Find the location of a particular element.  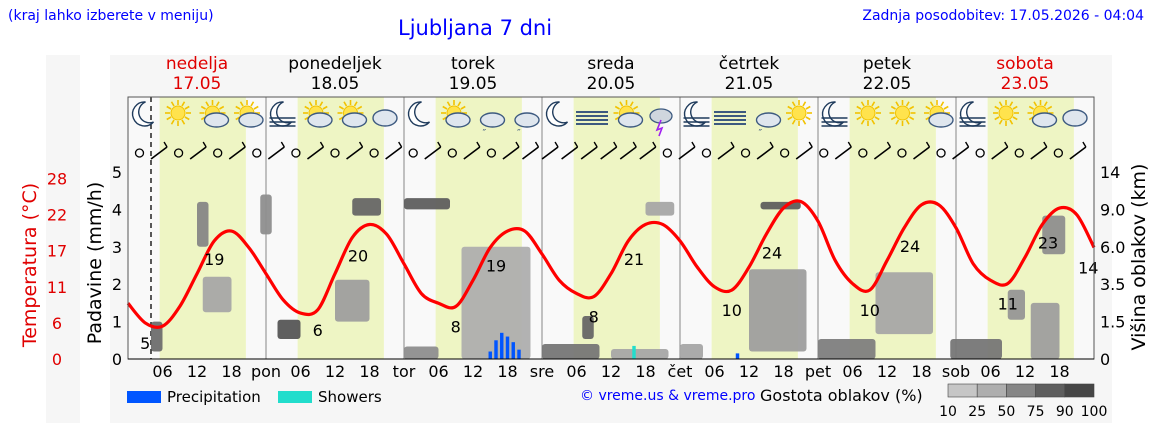

day-short-label: tor is located at coordinates (404, 371).